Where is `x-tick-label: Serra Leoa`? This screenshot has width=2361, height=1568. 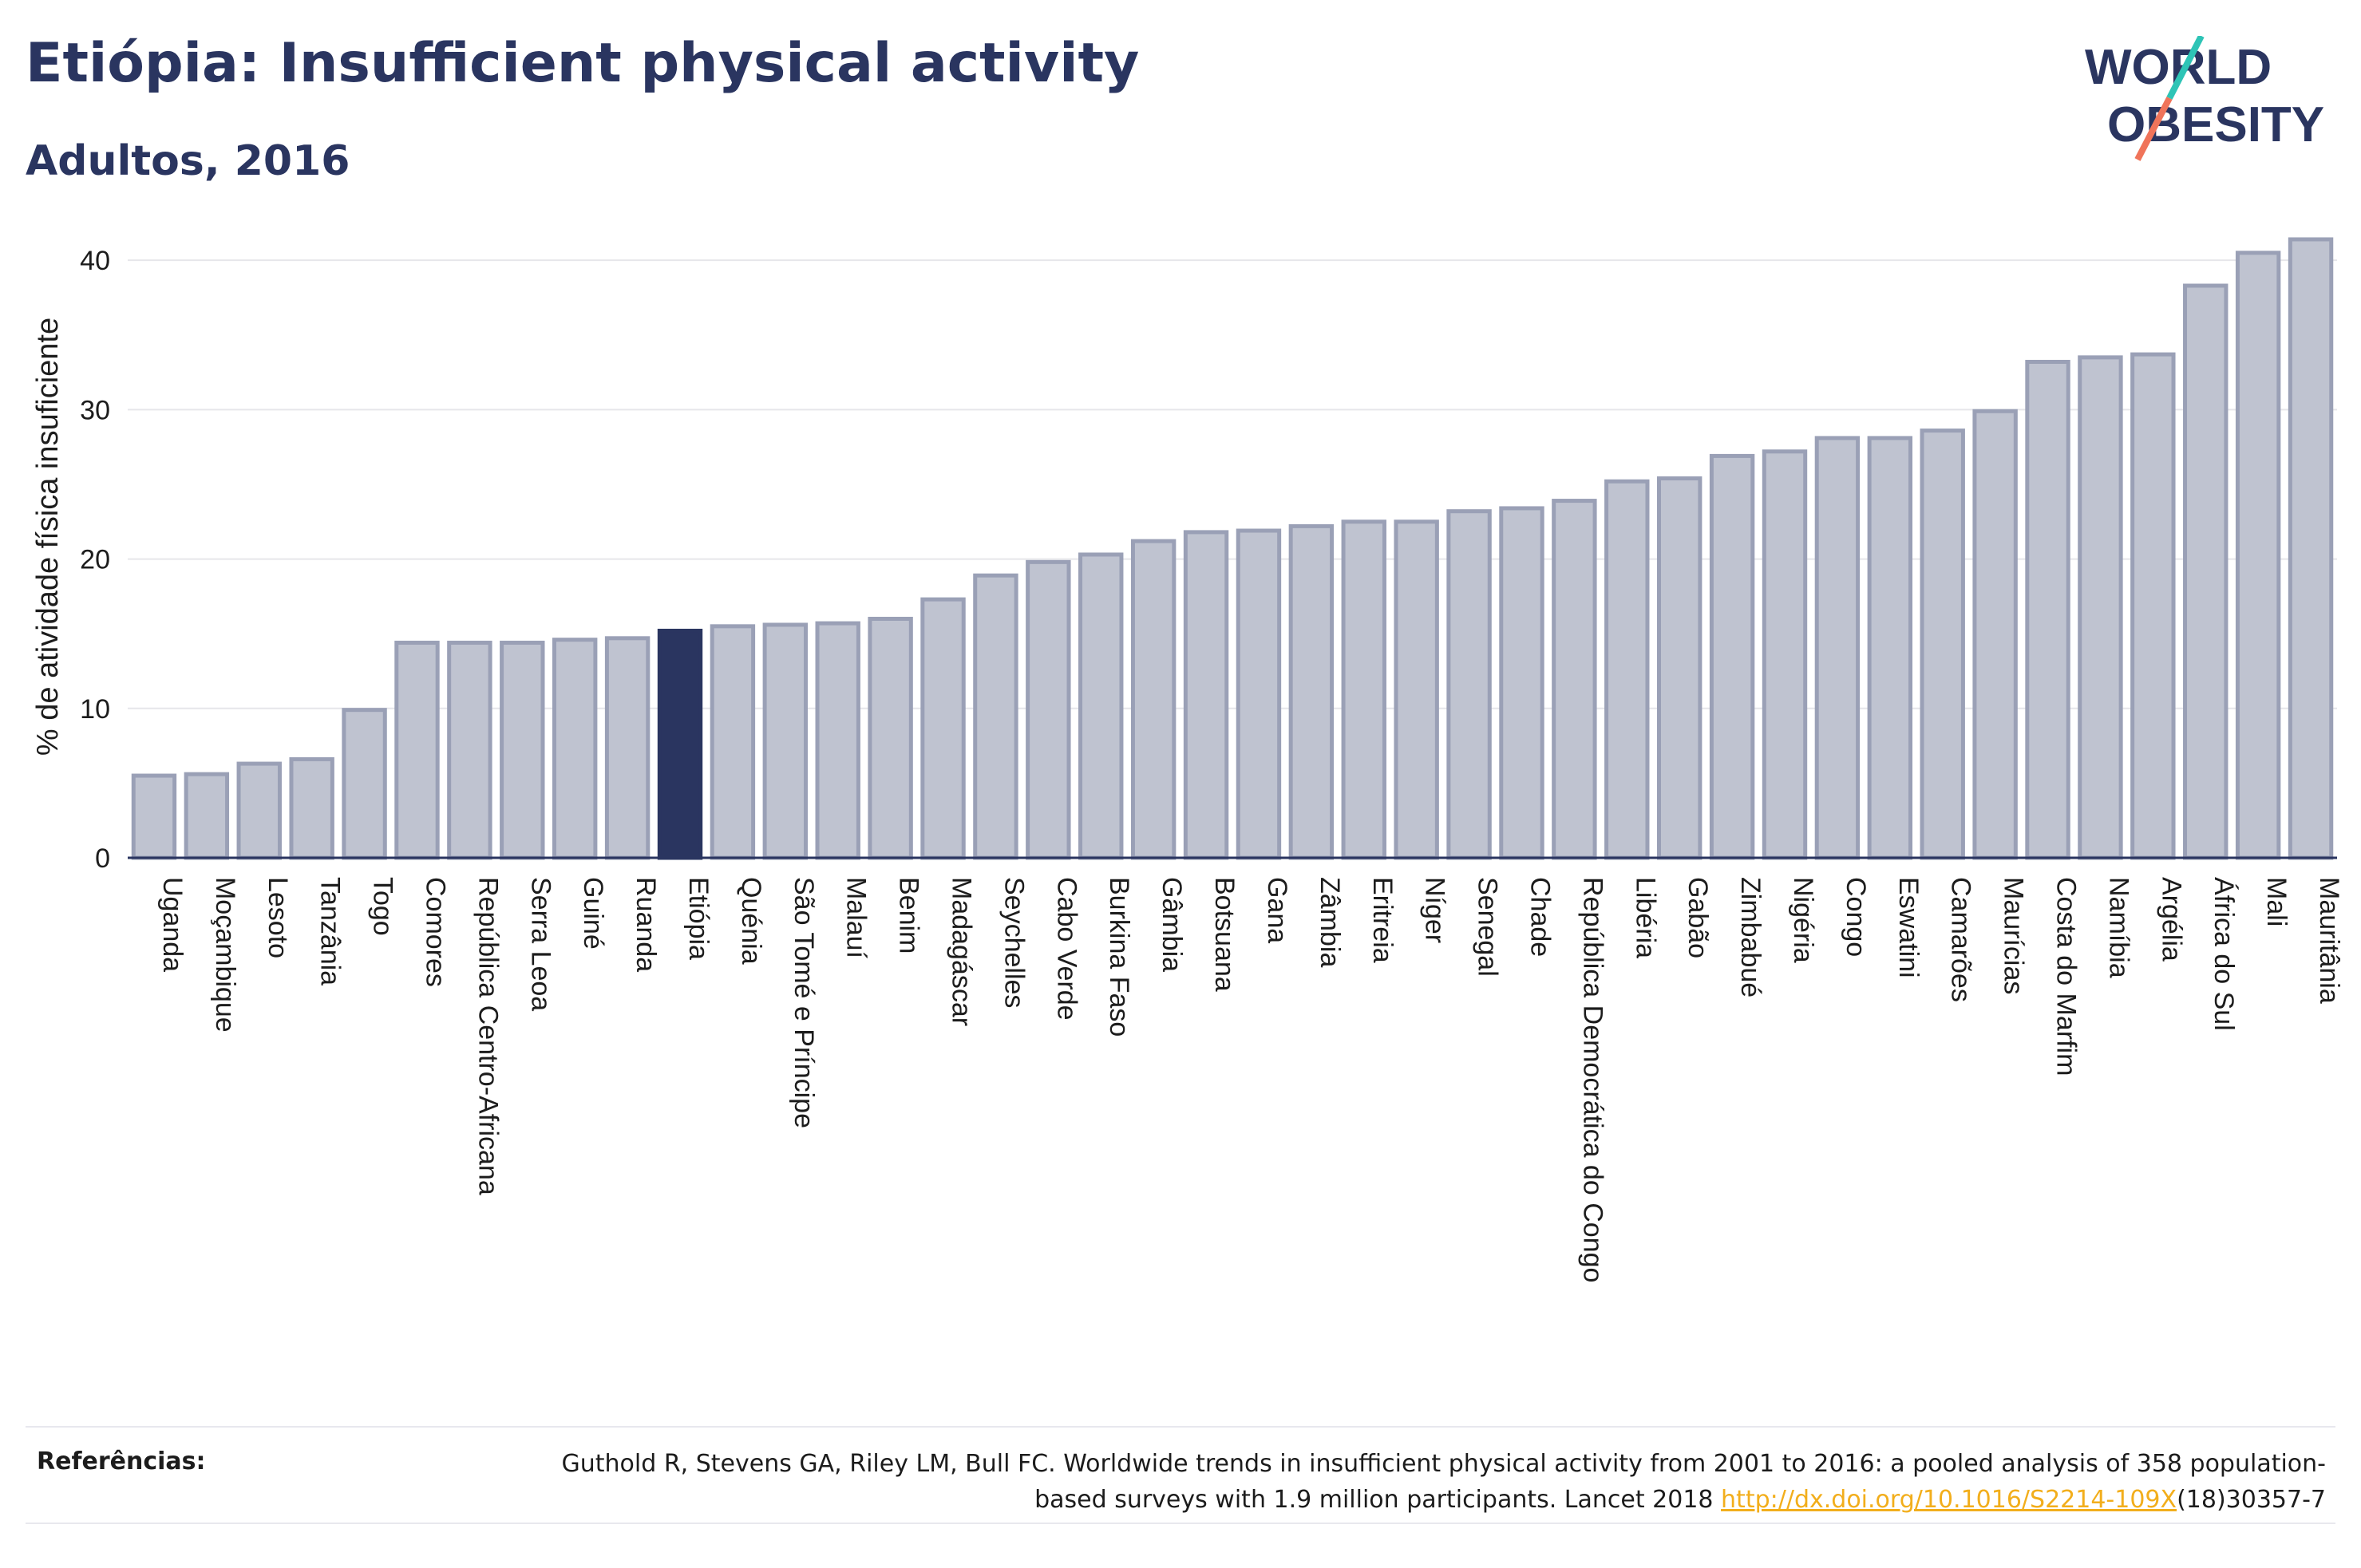 x-tick-label: Serra Leoa is located at coordinates (540, 944).